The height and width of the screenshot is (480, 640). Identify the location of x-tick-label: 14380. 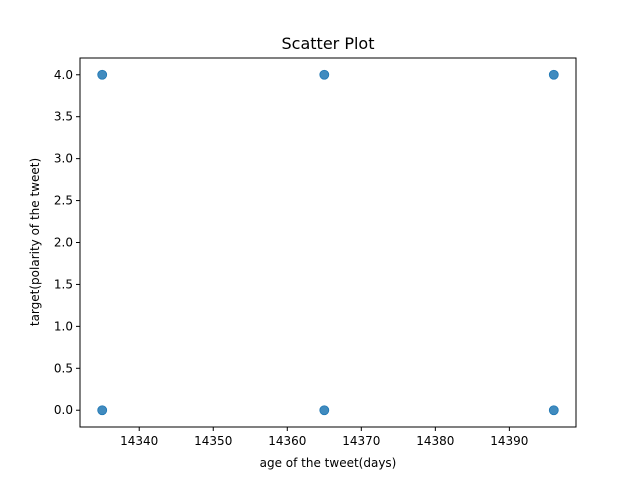
(435, 441).